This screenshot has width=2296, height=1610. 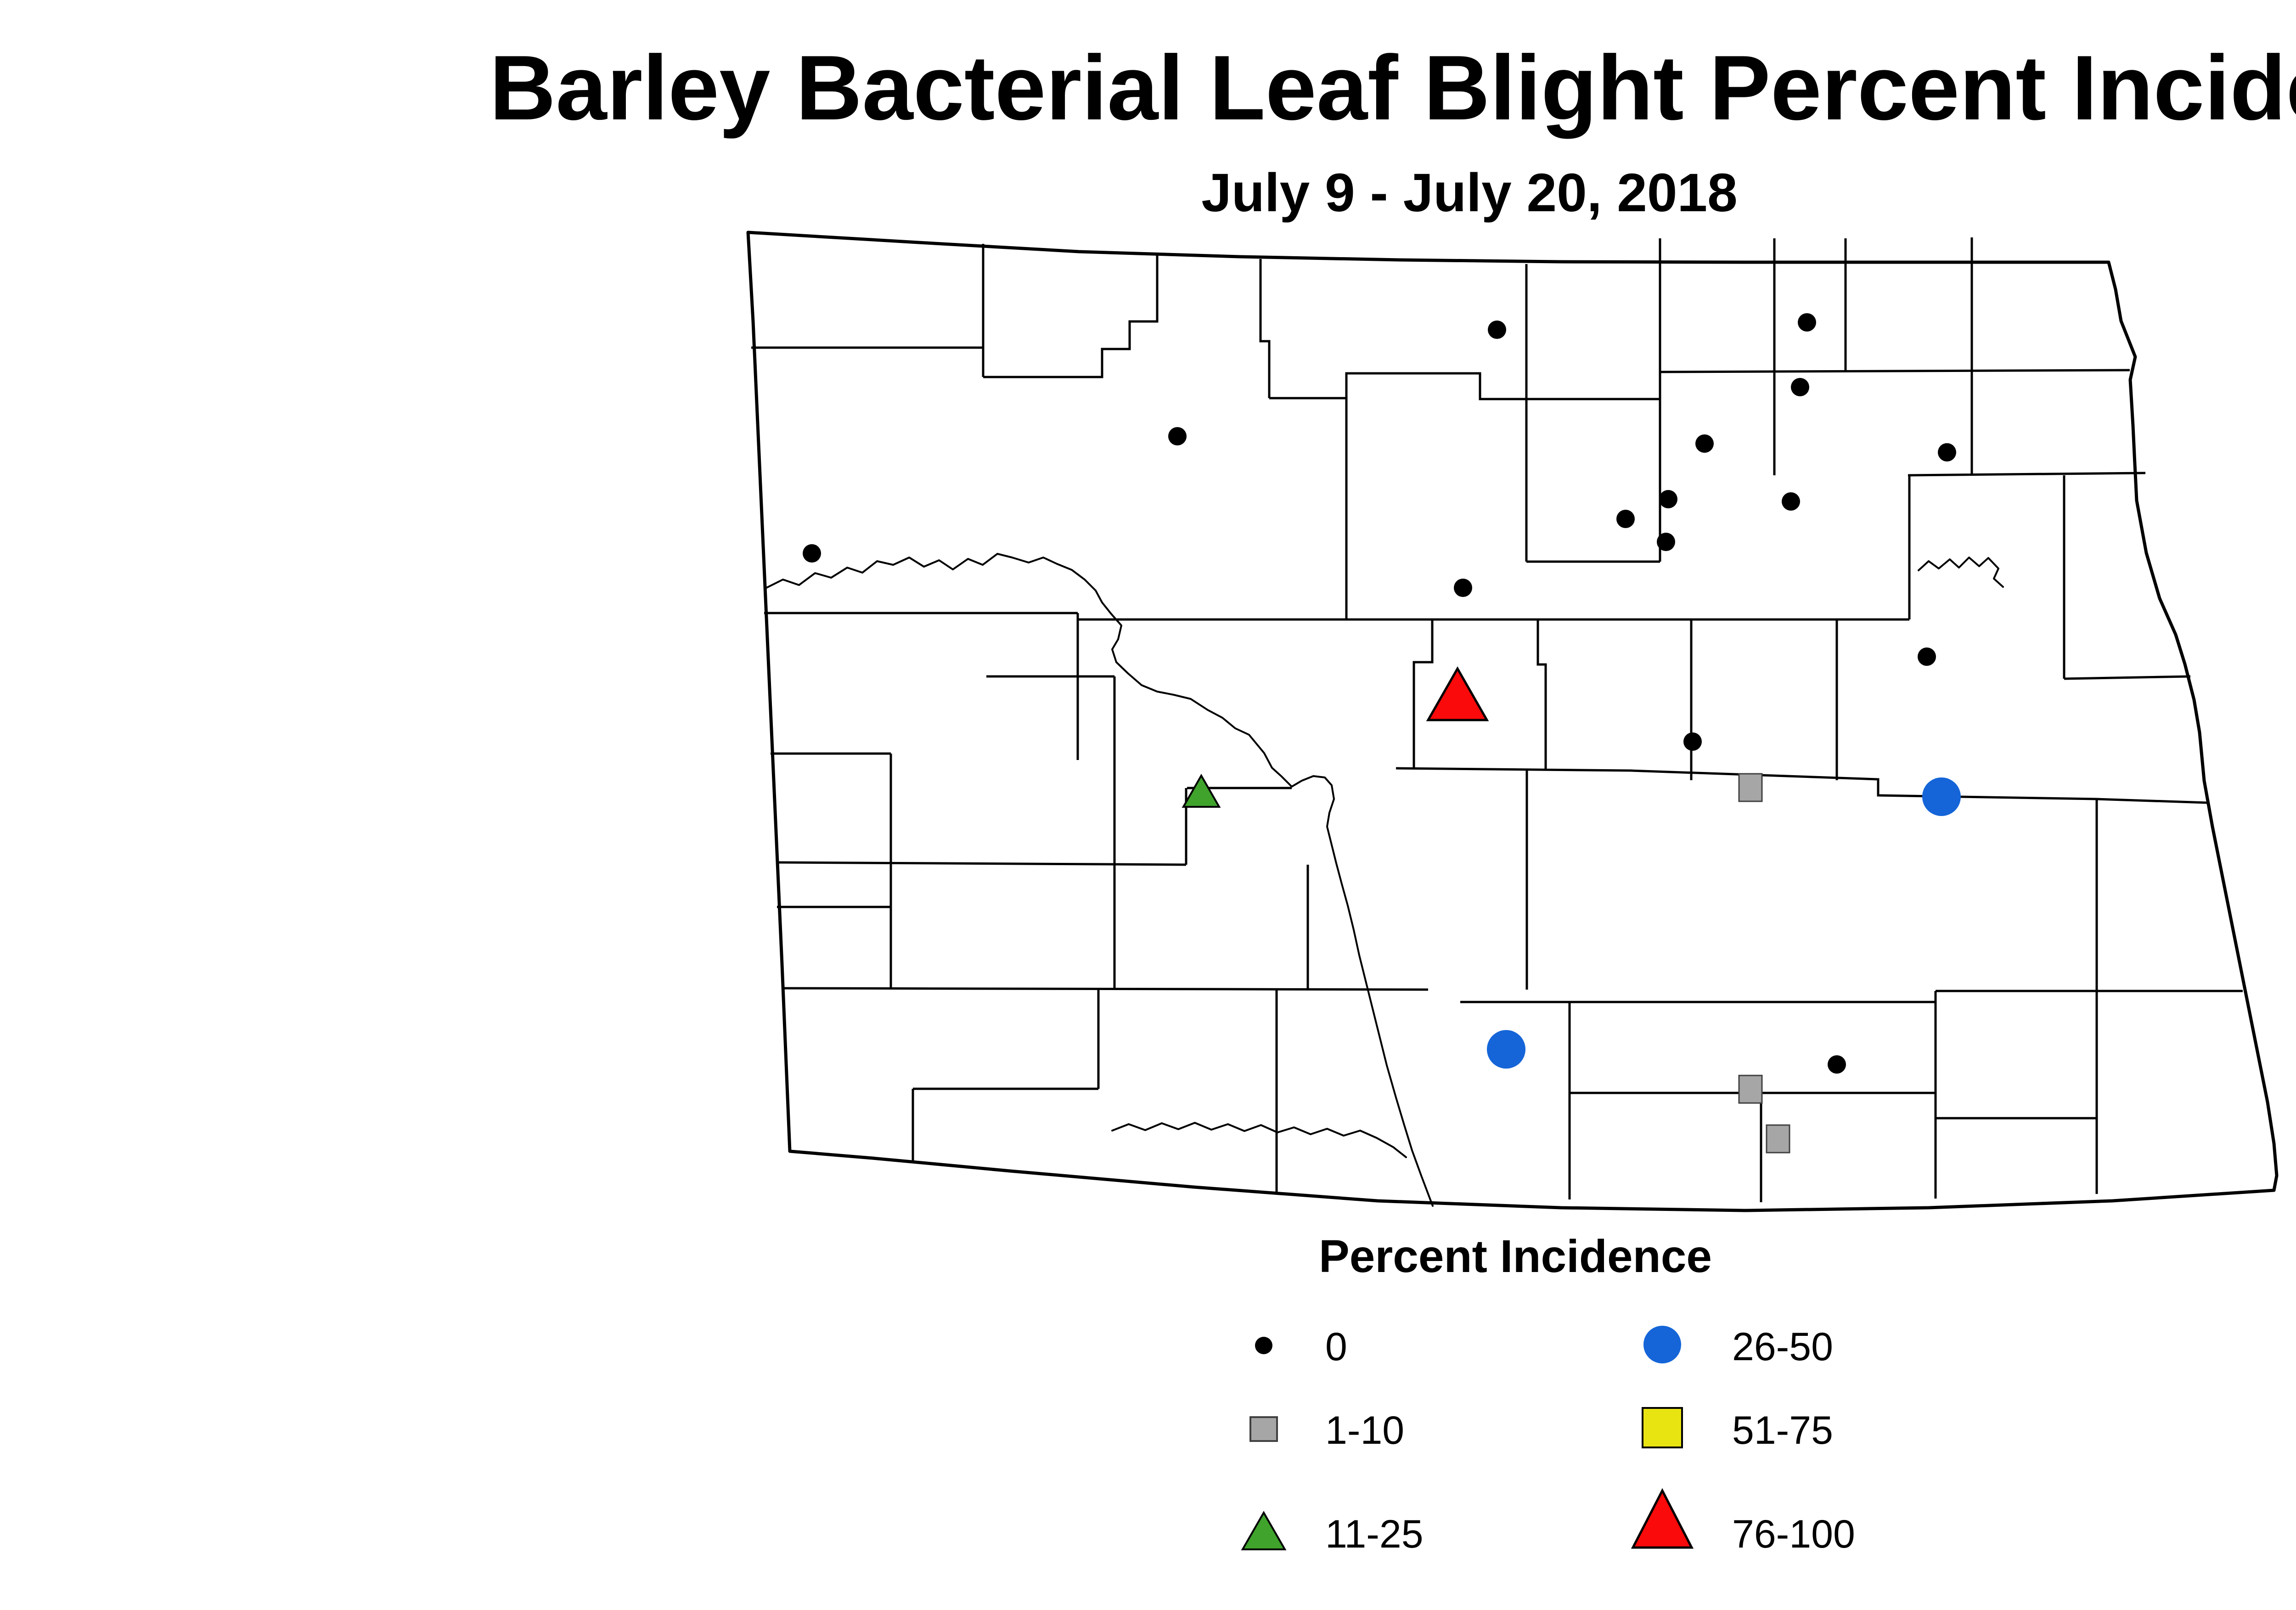 What do you see at coordinates (1515, 1256) in the screenshot?
I see `legend-title: Percent Incidence` at bounding box center [1515, 1256].